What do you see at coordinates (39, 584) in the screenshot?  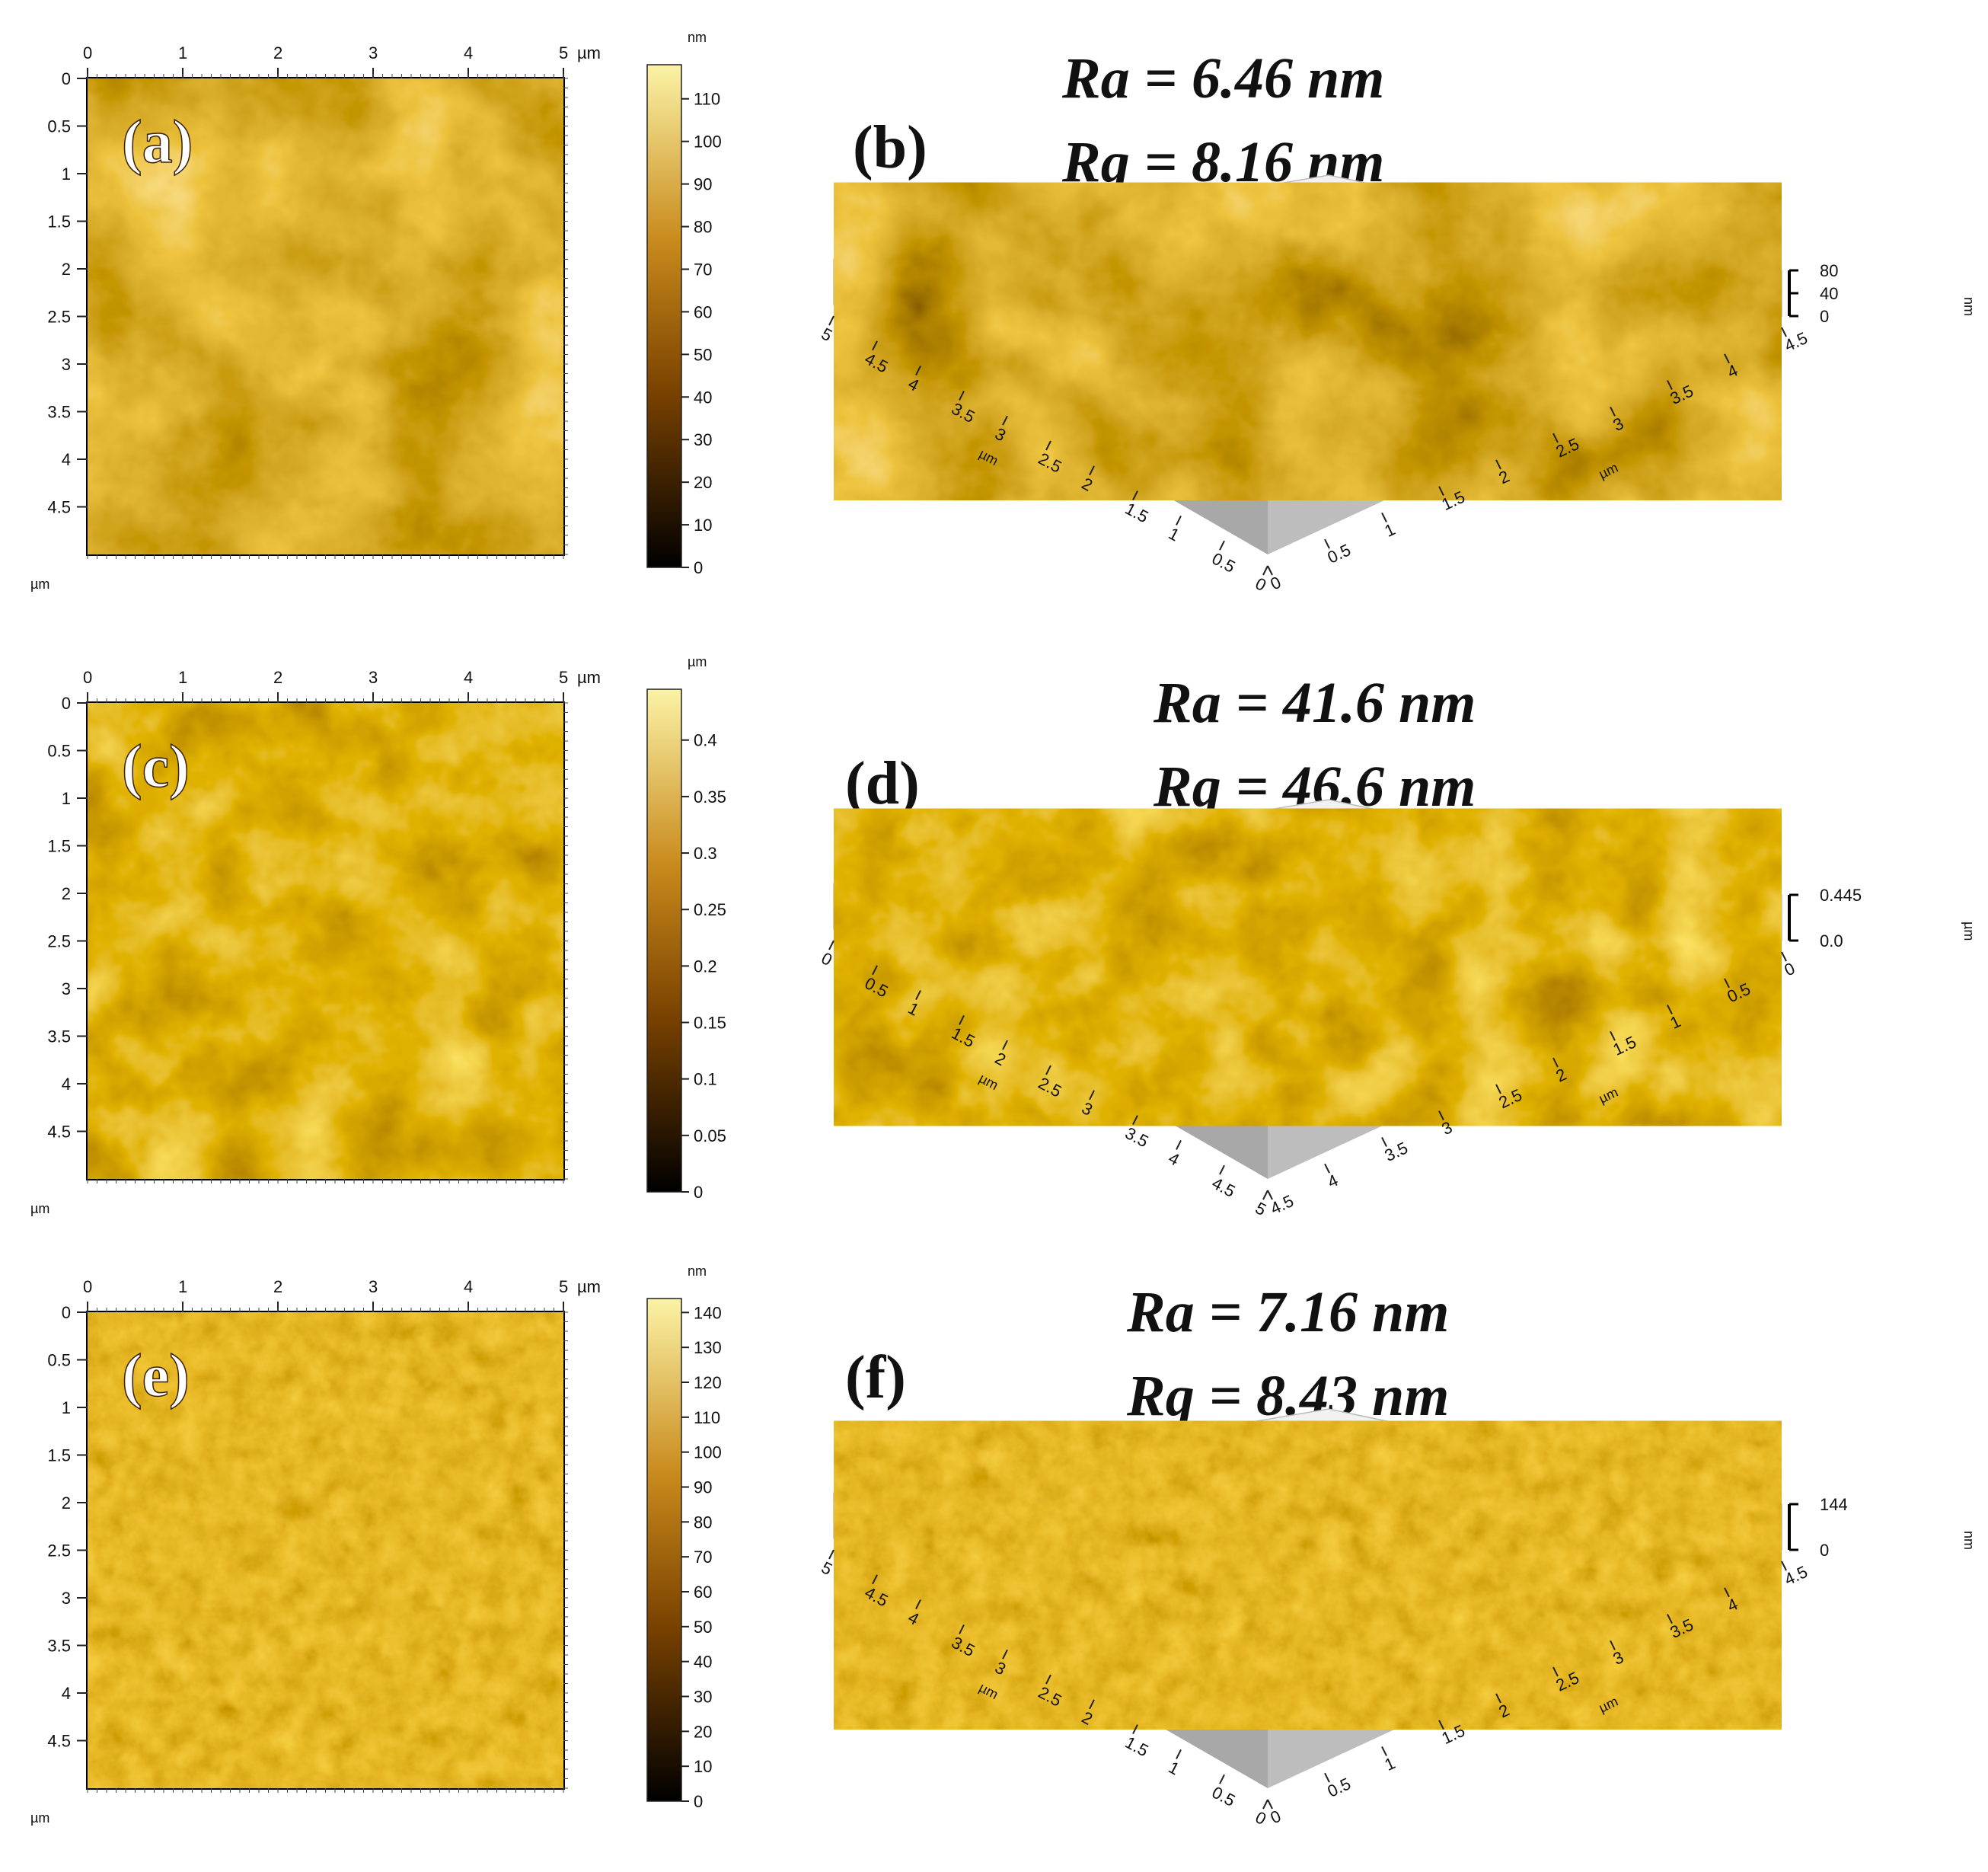 I see `y-unit-label: µm` at bounding box center [39, 584].